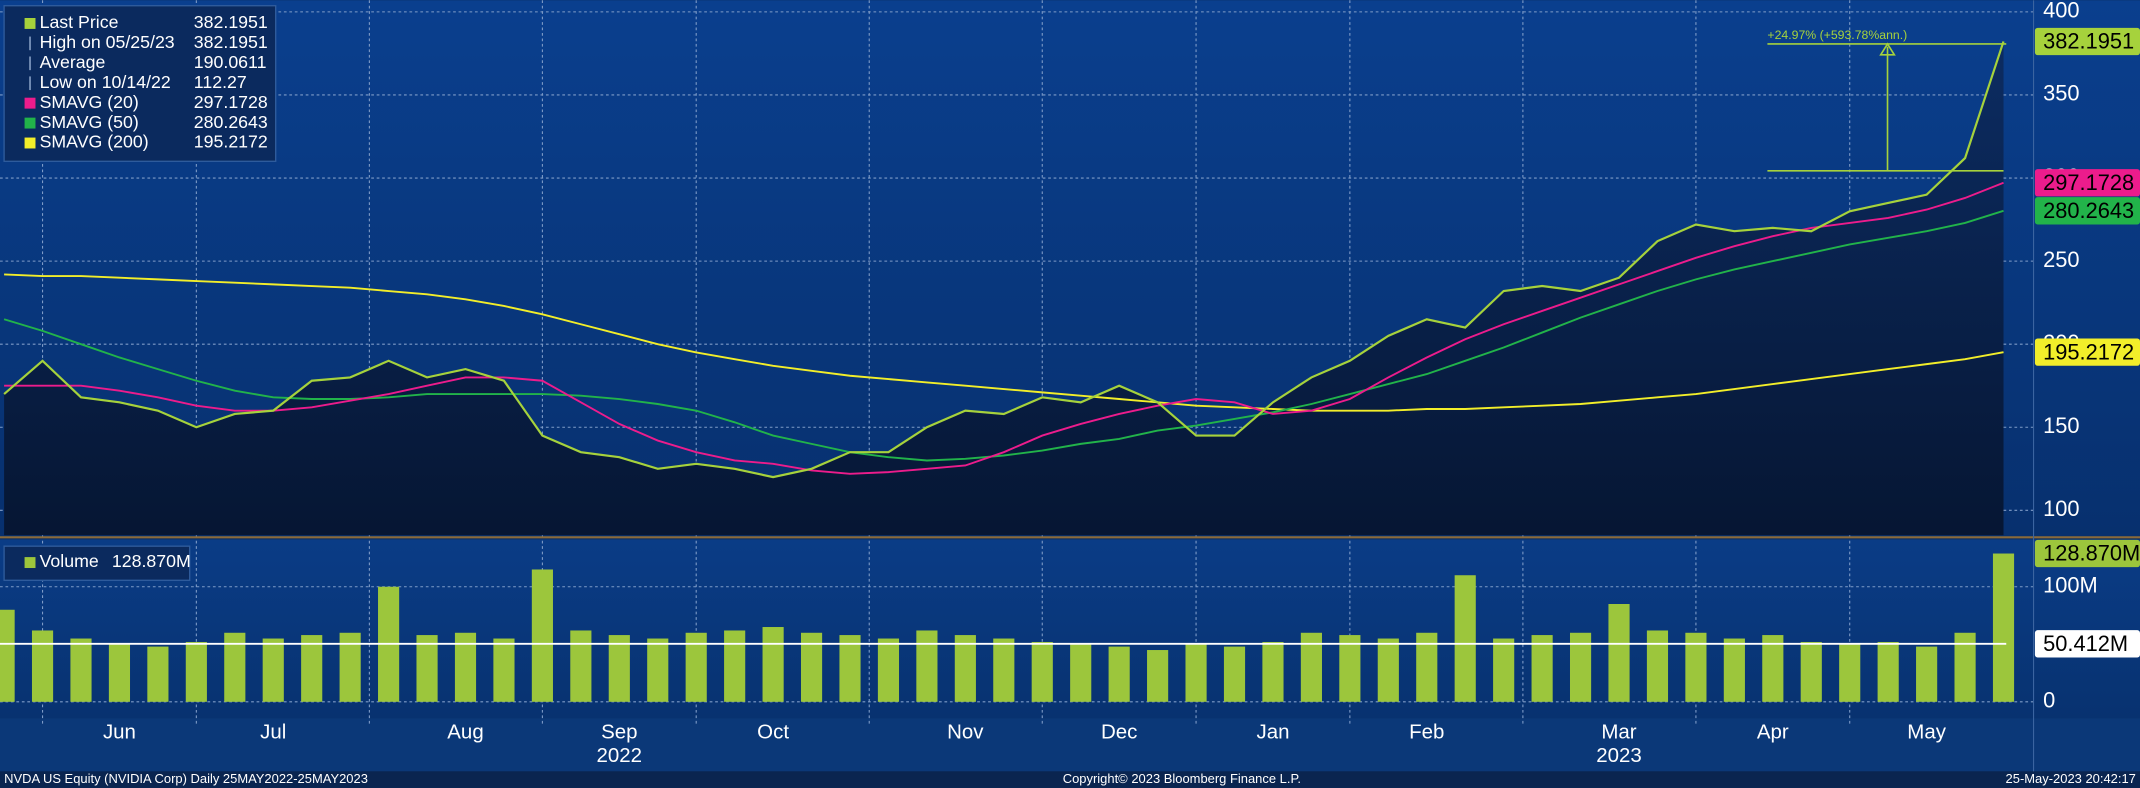 Image resolution: width=2140 pixels, height=788 pixels. I want to click on x-tick-label: Jun, so click(119, 732).